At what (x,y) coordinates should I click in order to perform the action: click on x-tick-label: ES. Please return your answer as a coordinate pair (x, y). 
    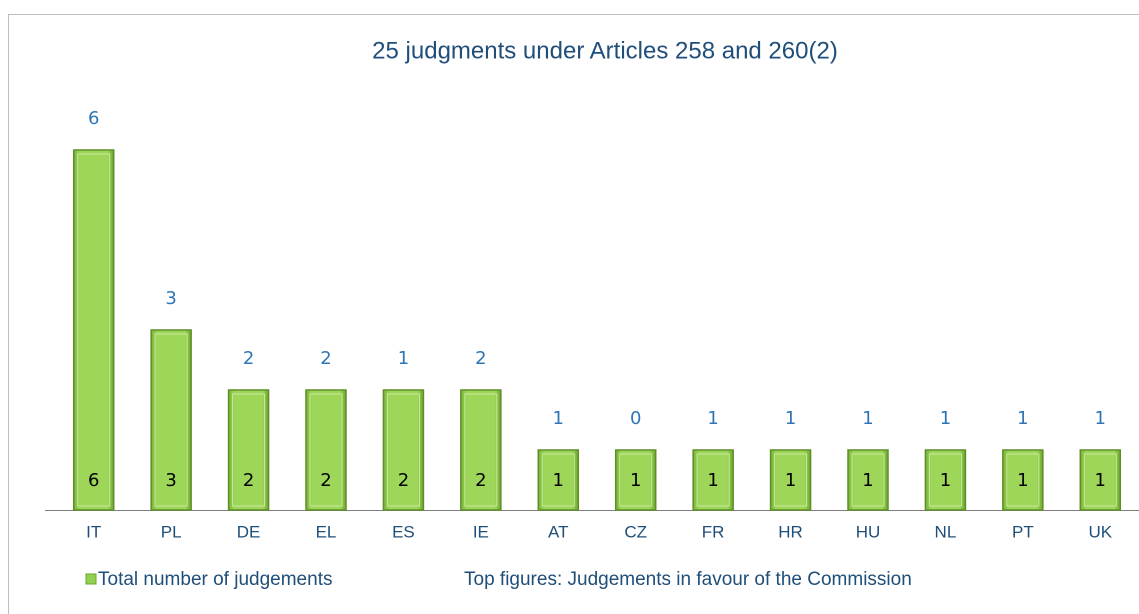
    Looking at the image, I should click on (403, 531).